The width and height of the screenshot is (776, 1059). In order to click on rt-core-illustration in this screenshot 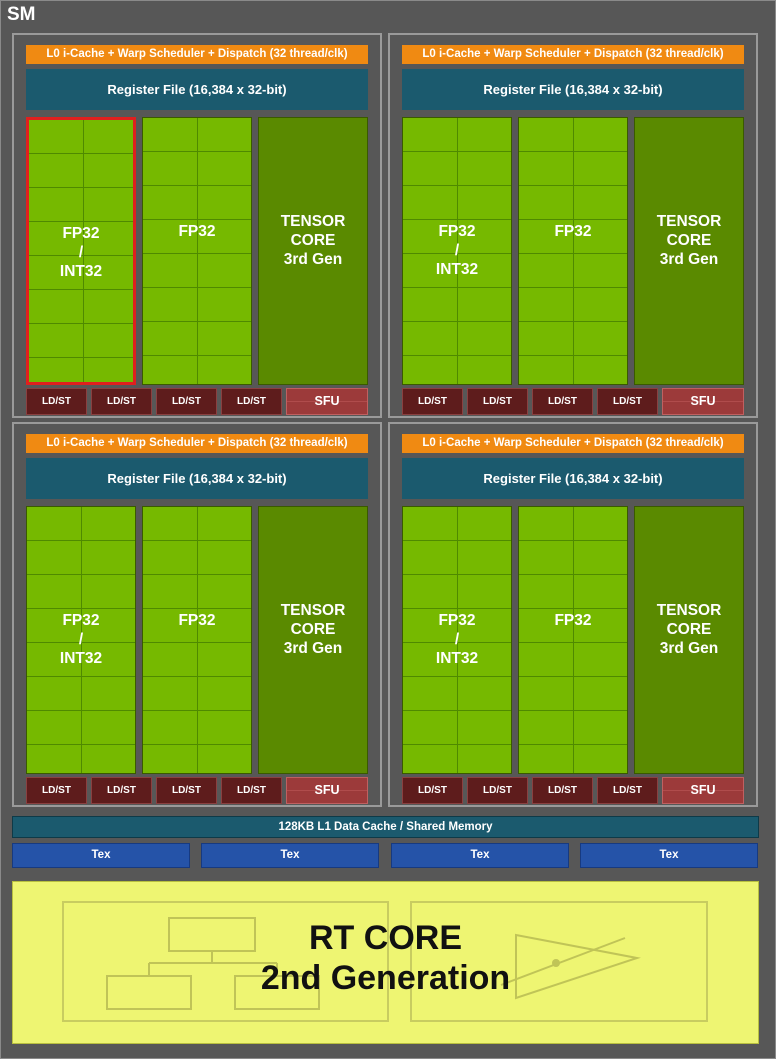, I will do `click(385, 961)`.